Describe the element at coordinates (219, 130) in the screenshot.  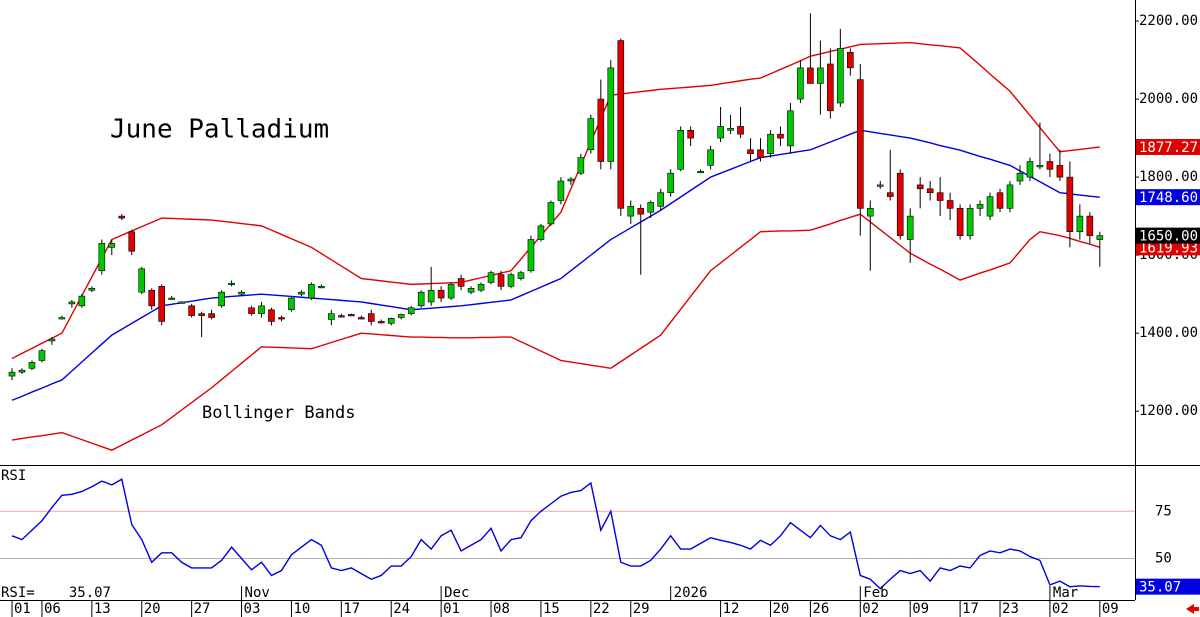
I see `chart-title: June Palladium` at that location.